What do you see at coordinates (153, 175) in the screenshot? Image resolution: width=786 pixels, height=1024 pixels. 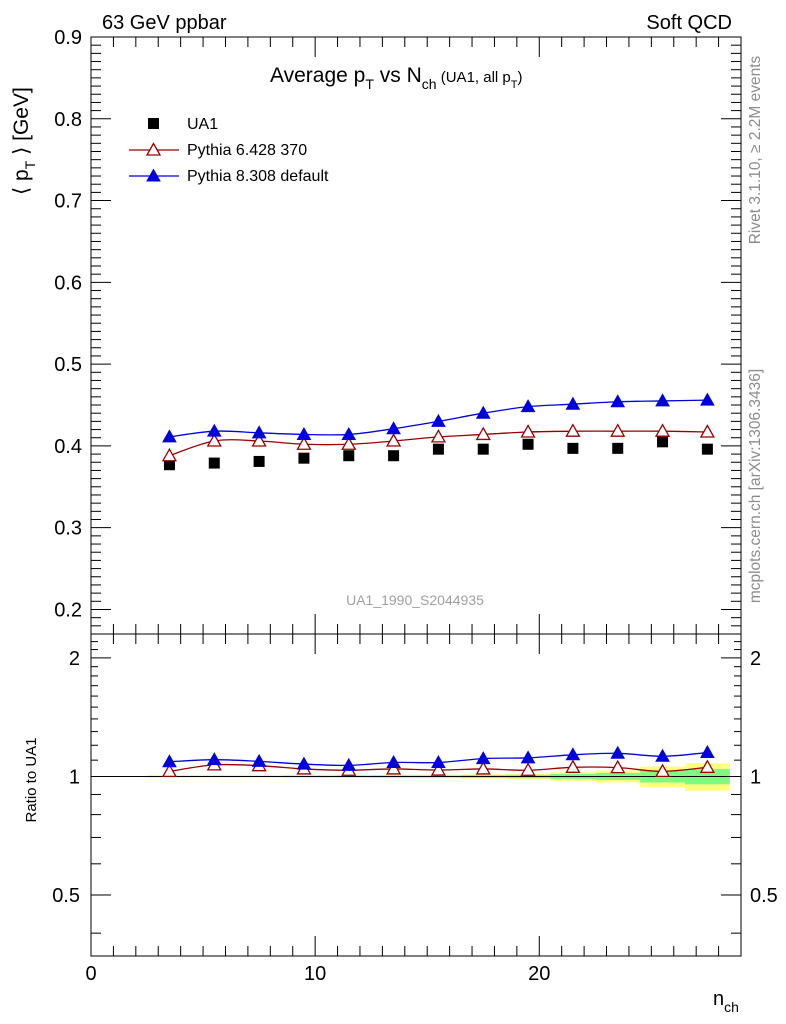 I see `legend-marker-filled-triangle` at bounding box center [153, 175].